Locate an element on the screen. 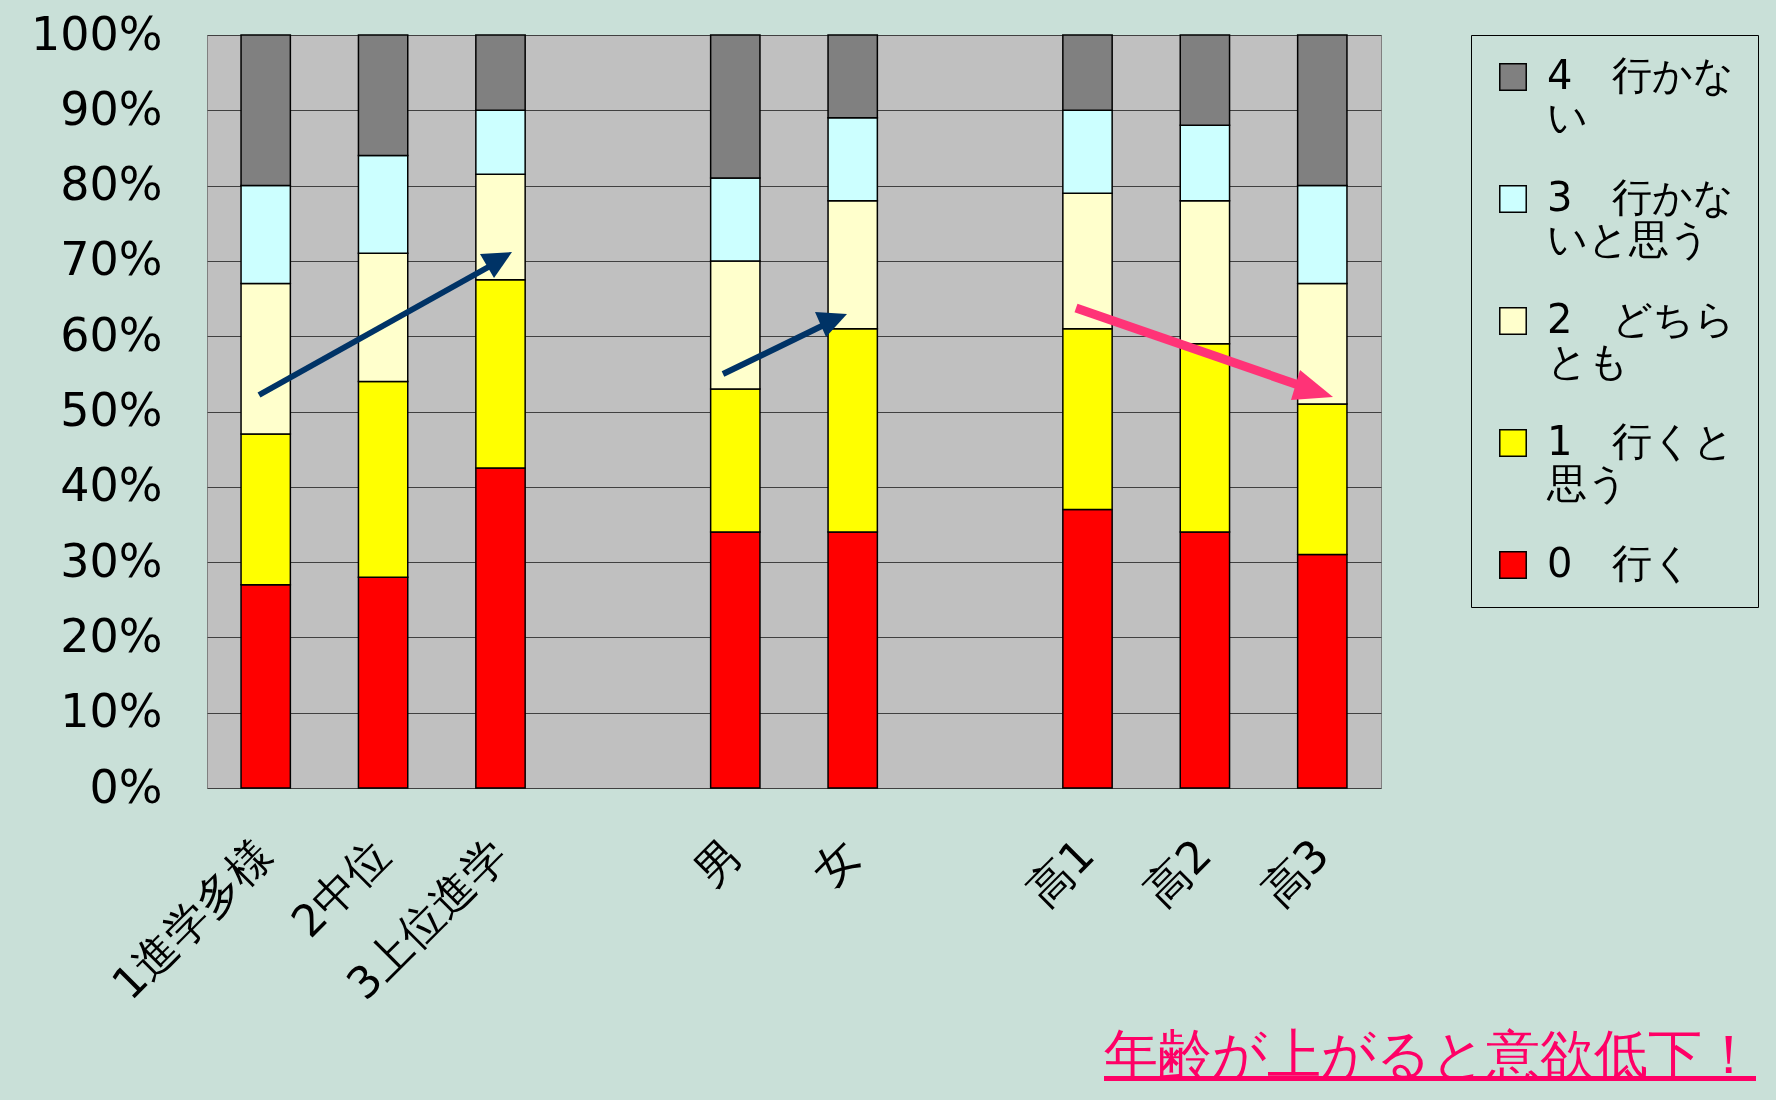  x-tick-label: 高3 is located at coordinates (1295, 872).